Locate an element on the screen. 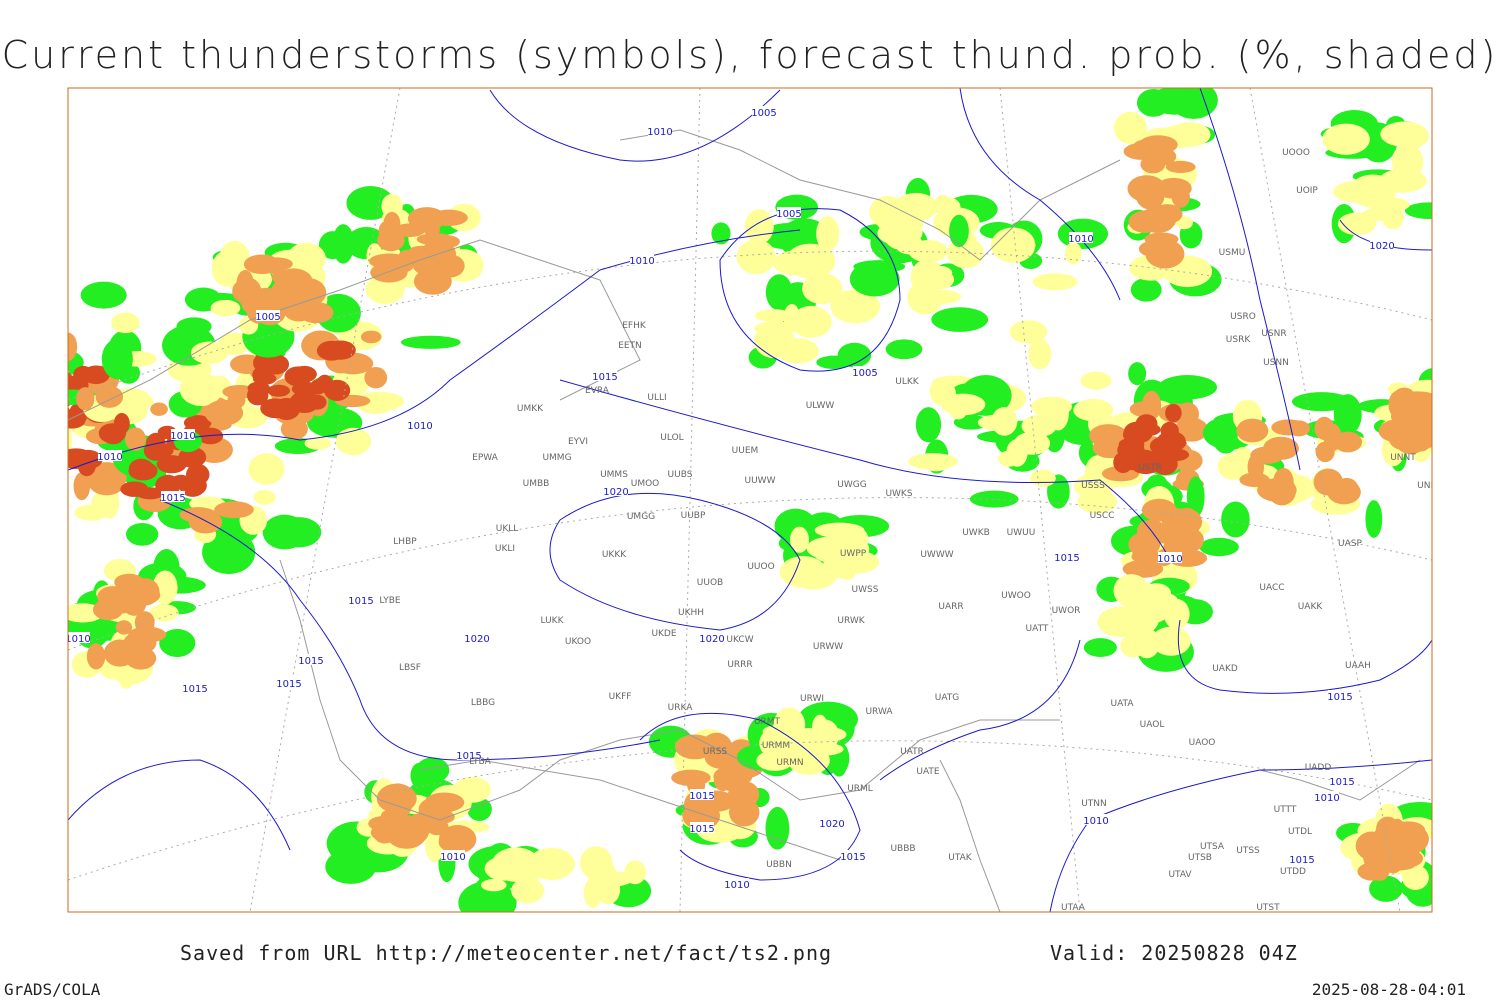 This screenshot has height=1000, width=1500. station-label: EFHK is located at coordinates (634, 326).